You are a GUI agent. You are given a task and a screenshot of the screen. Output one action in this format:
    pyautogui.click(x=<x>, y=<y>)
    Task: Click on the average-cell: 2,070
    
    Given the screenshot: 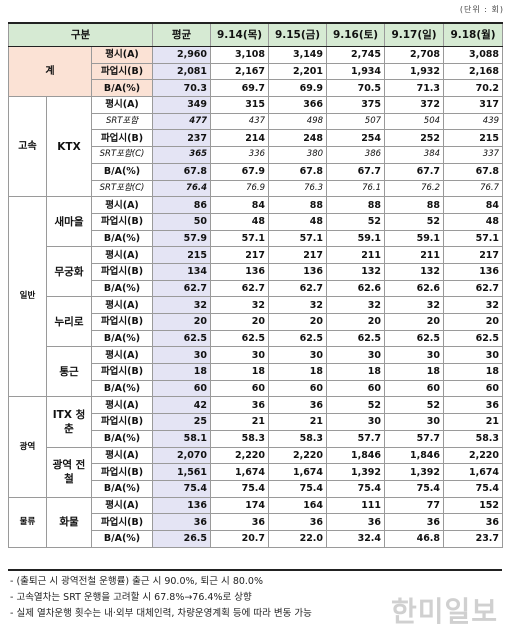 What is the action you would take?
    pyautogui.click(x=182, y=455)
    